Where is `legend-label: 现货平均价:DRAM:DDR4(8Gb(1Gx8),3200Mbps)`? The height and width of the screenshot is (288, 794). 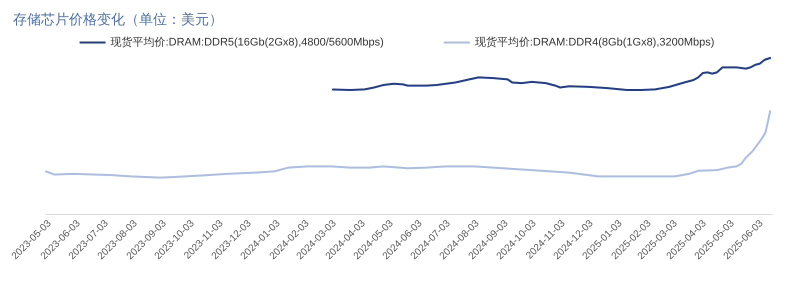 legend-label: 现货平均价:DRAM:DDR4(8Gb(1Gx8),3200Mbps) is located at coordinates (594, 42).